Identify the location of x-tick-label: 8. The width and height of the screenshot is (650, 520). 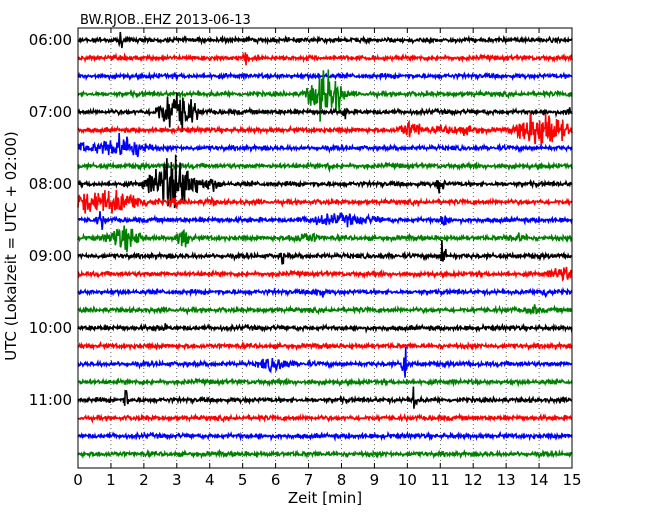
(342, 480).